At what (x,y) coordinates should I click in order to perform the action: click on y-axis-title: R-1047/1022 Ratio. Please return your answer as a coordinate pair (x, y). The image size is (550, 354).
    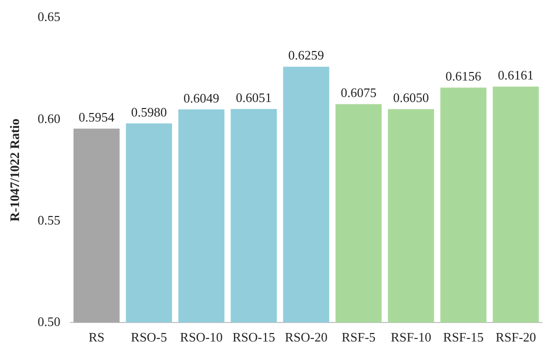
    Looking at the image, I should click on (14, 170).